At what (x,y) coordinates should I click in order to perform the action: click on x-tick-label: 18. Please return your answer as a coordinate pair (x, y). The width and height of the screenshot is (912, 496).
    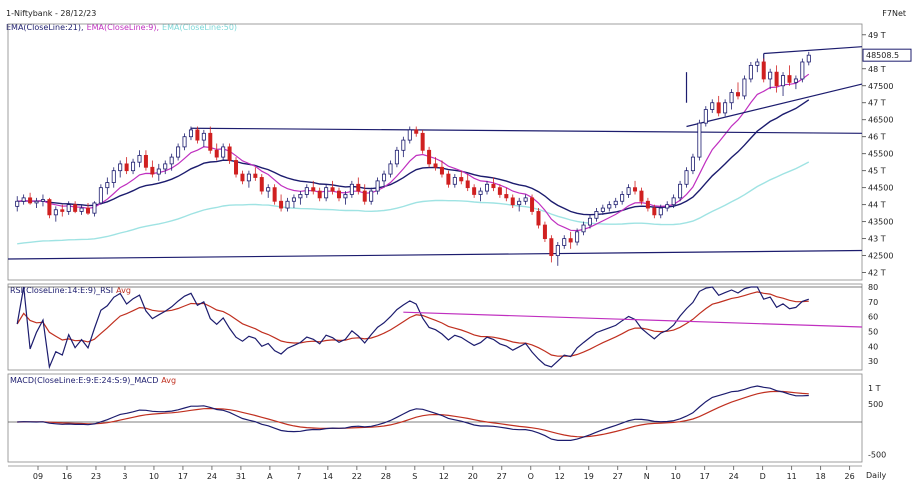
    Looking at the image, I should click on (821, 476).